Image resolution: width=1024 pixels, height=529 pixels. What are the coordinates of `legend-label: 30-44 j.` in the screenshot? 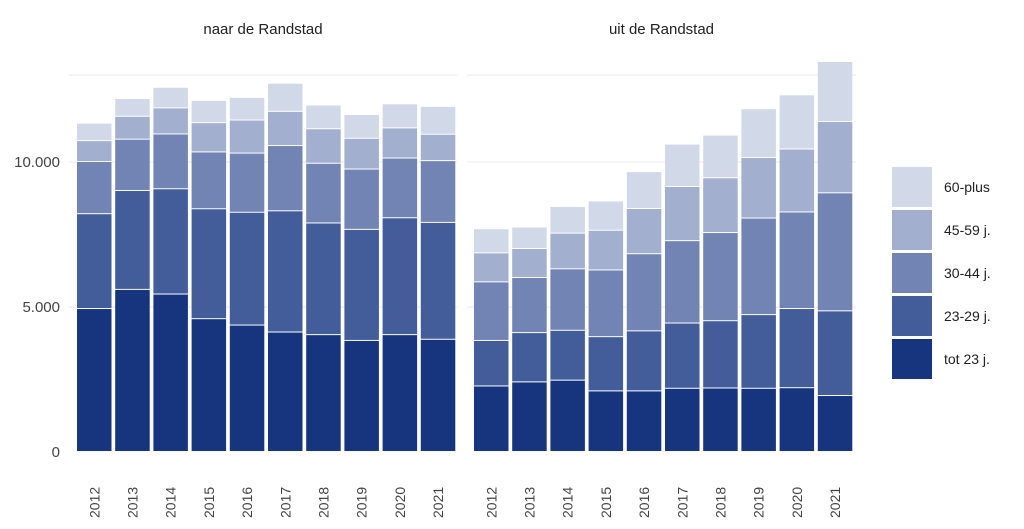 It's located at (967, 273).